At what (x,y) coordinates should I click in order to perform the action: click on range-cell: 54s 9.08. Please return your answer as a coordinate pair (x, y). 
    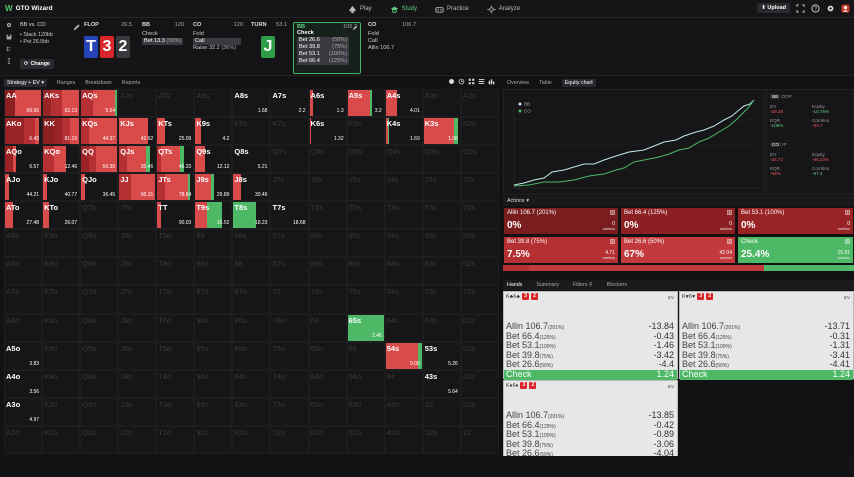
    Looking at the image, I should click on (403, 355).